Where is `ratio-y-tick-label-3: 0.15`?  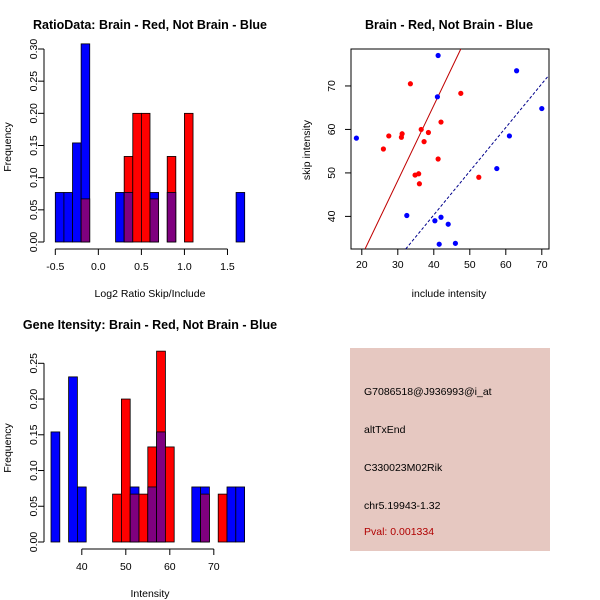 ratio-y-tick-label-3: 0.15 is located at coordinates (34, 145).